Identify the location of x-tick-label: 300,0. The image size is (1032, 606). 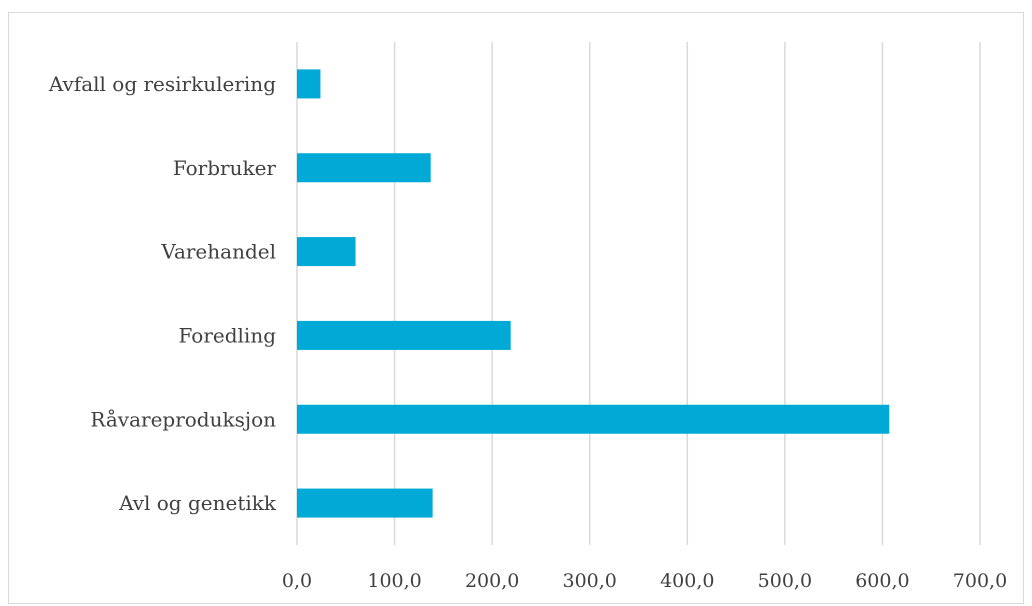
(590, 581).